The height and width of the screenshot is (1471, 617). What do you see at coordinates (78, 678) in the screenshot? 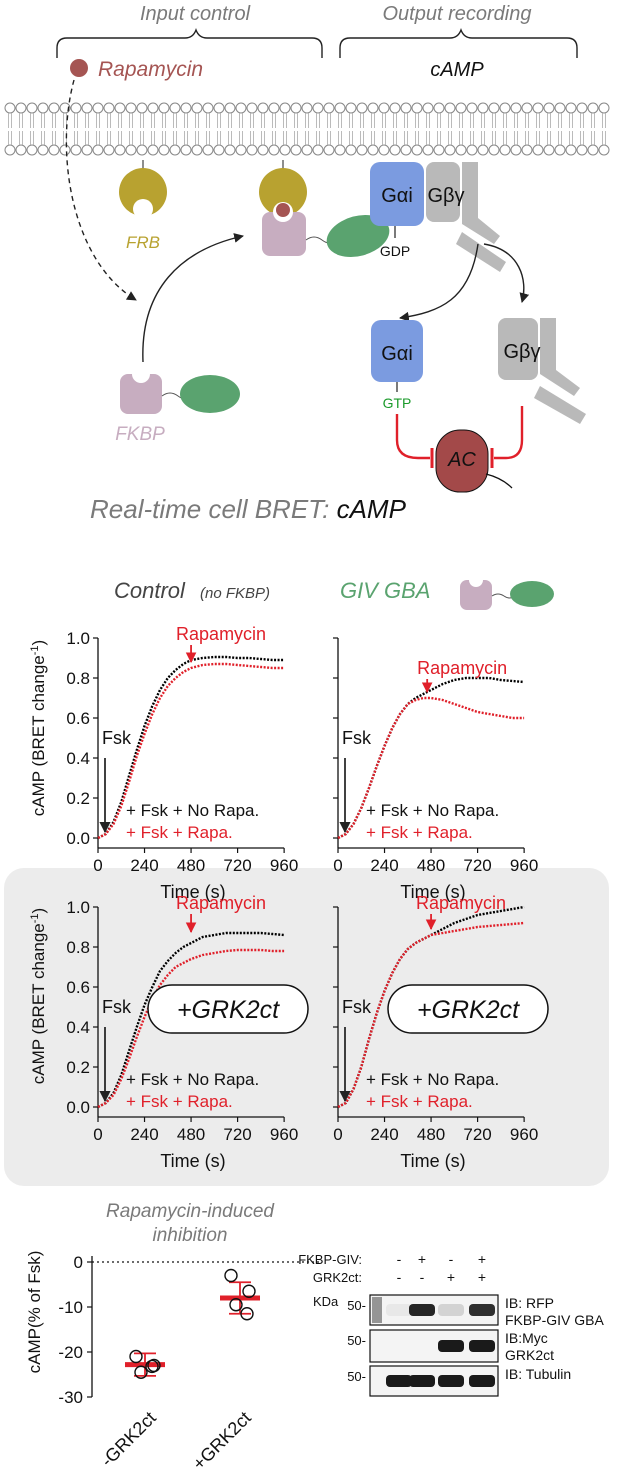
I see `y-tick-label: 0.8` at bounding box center [78, 678].